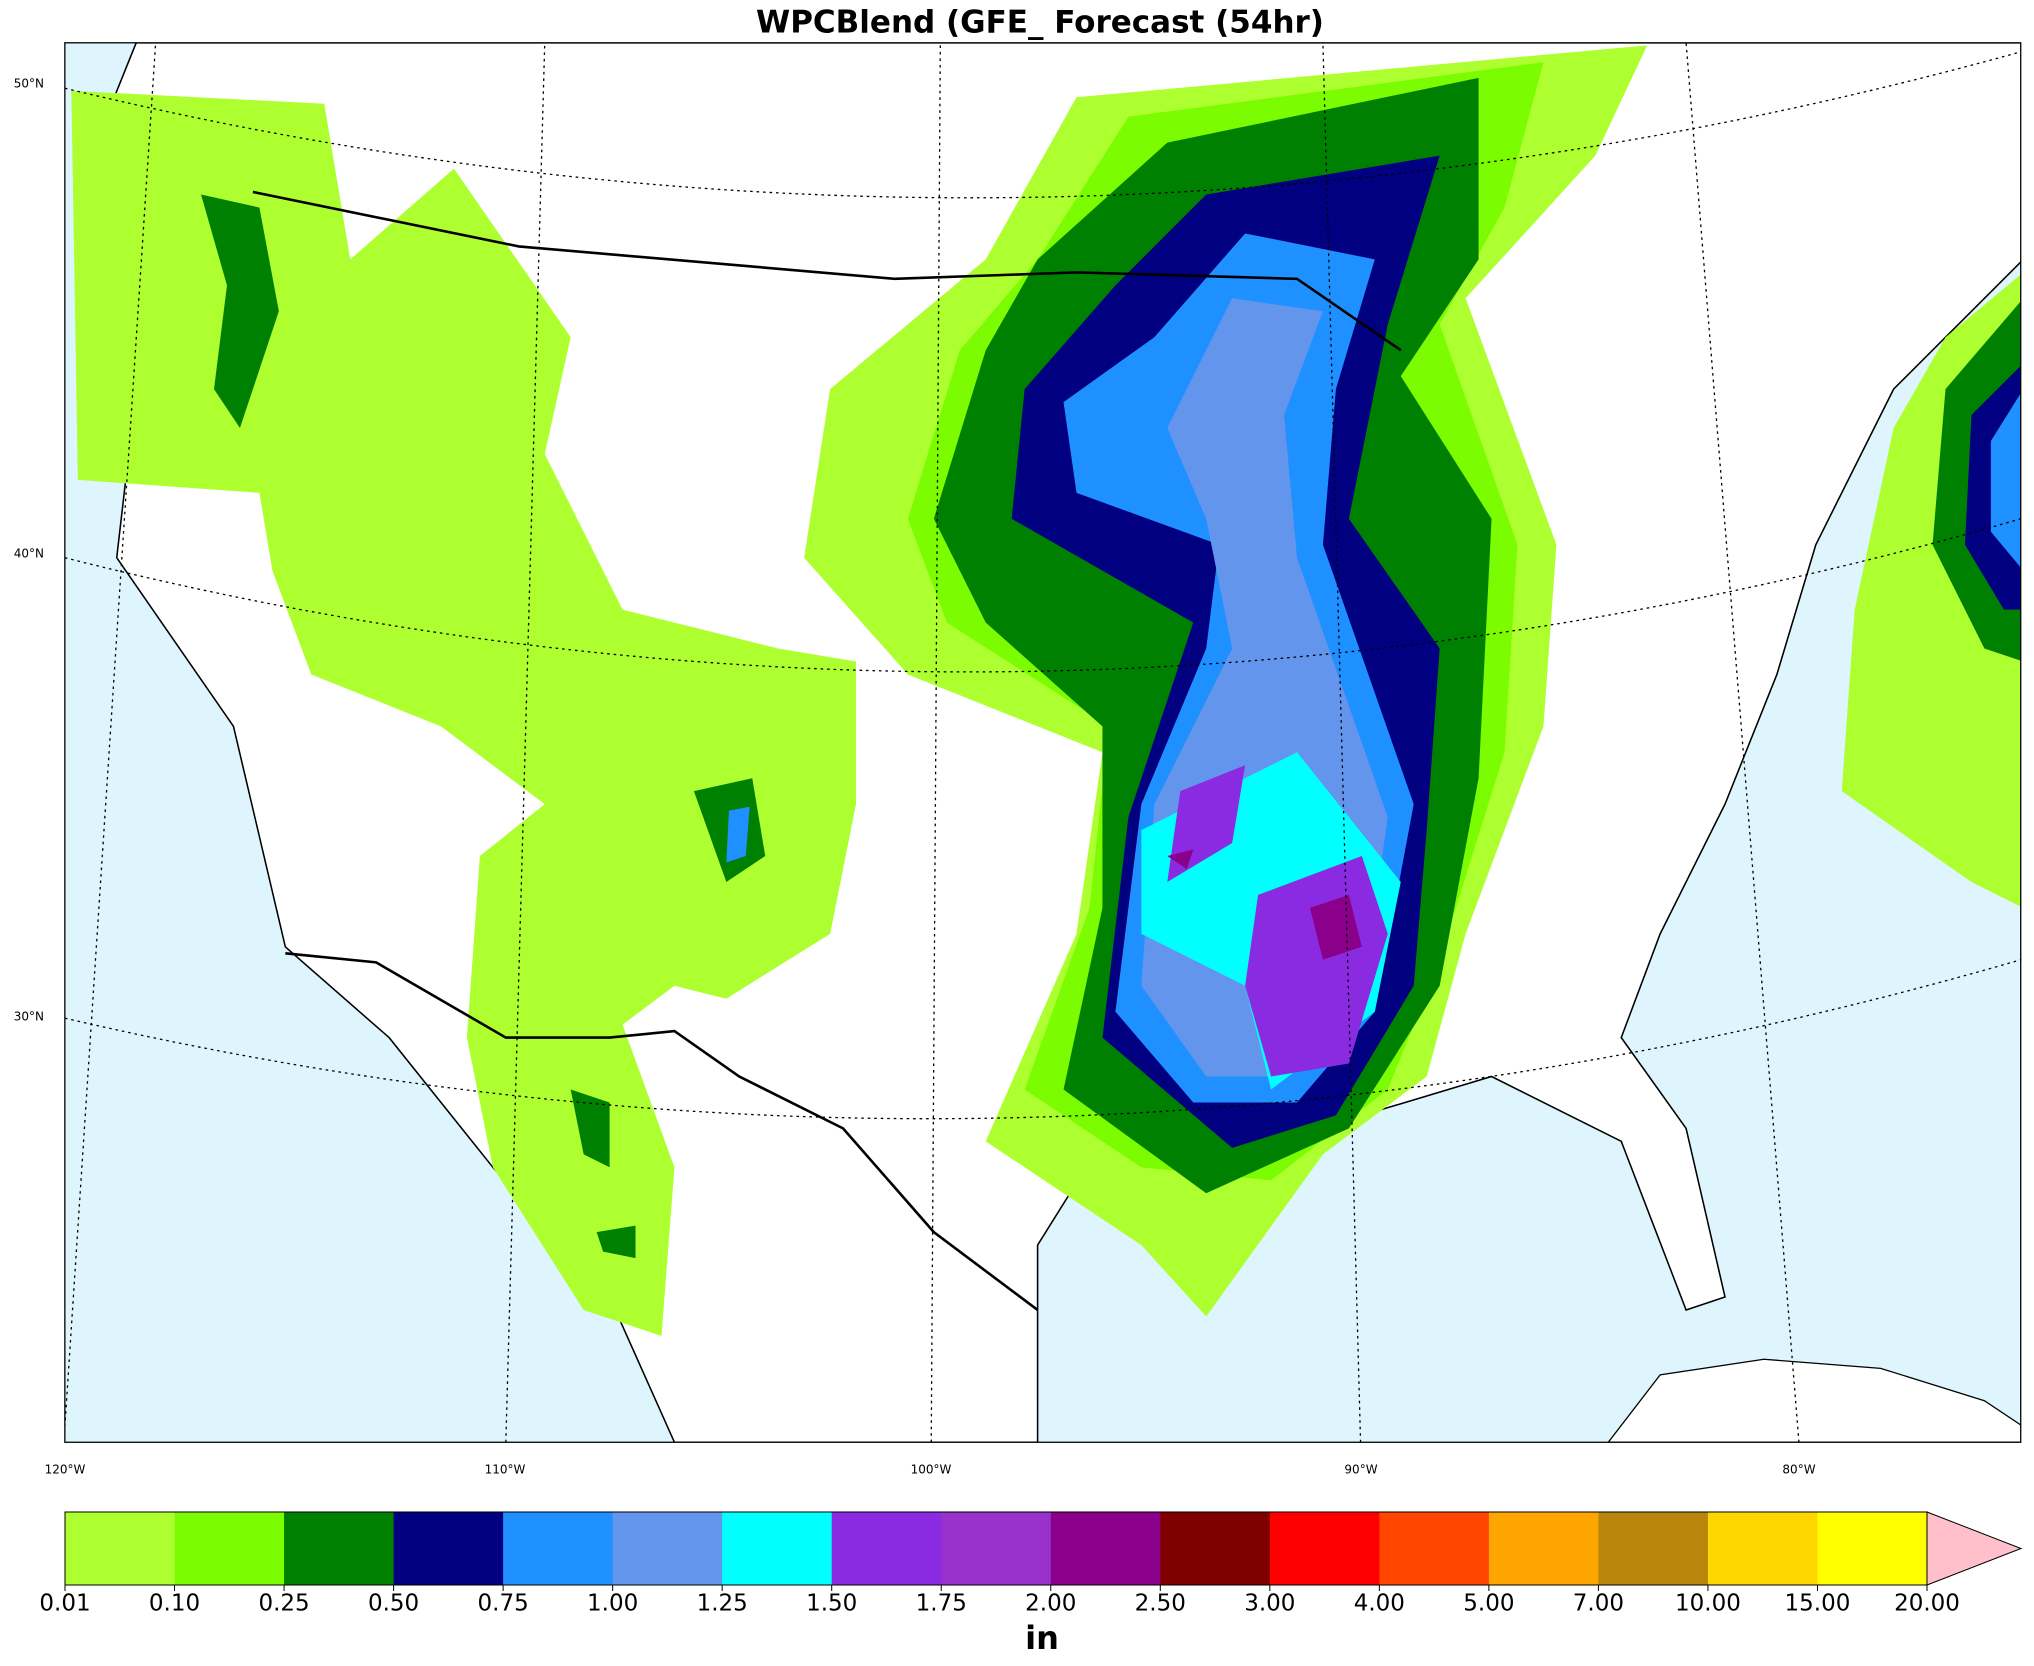 The width and height of the screenshot is (2034, 1666). What do you see at coordinates (64, 1604) in the screenshot?
I see `colorbar-tick-label: 0.01` at bounding box center [64, 1604].